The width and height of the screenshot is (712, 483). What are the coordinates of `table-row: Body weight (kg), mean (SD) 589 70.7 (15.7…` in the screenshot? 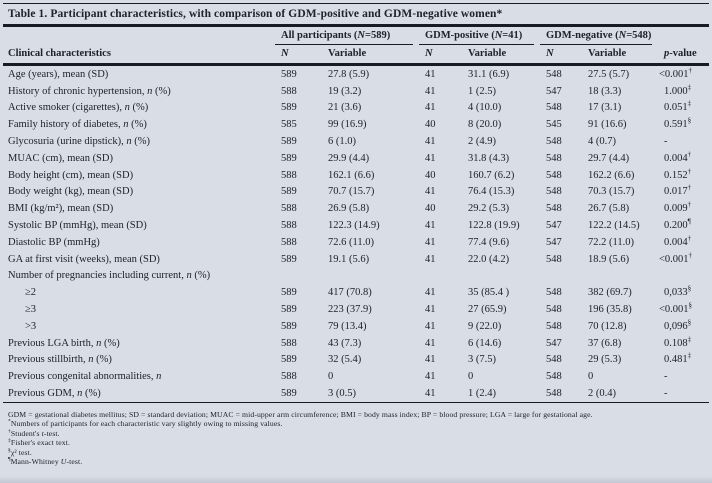 It's located at (356, 192).